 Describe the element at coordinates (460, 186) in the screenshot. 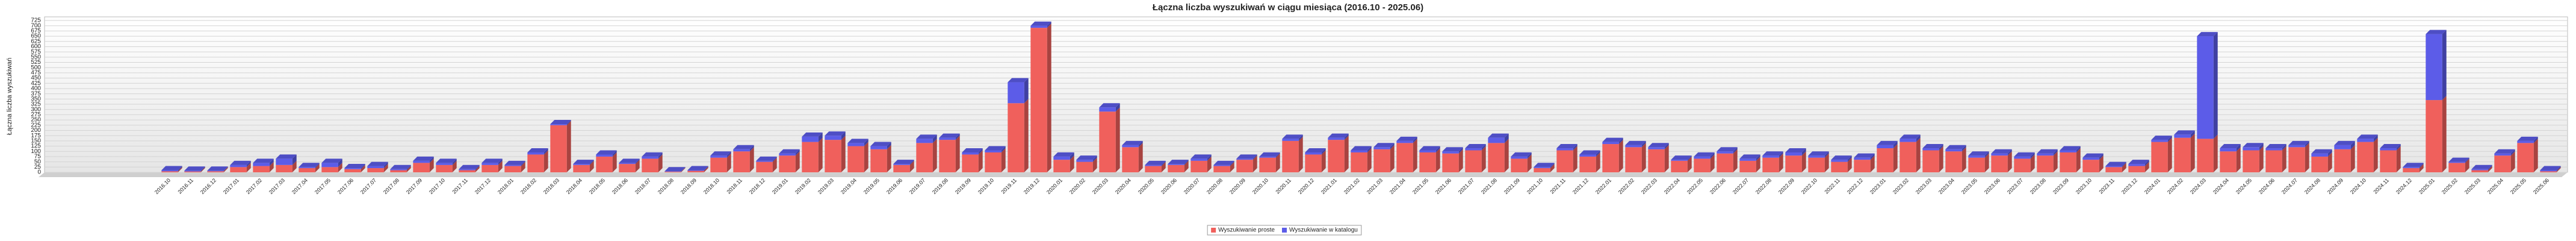

I see `x-tick-label: 2017.11` at that location.